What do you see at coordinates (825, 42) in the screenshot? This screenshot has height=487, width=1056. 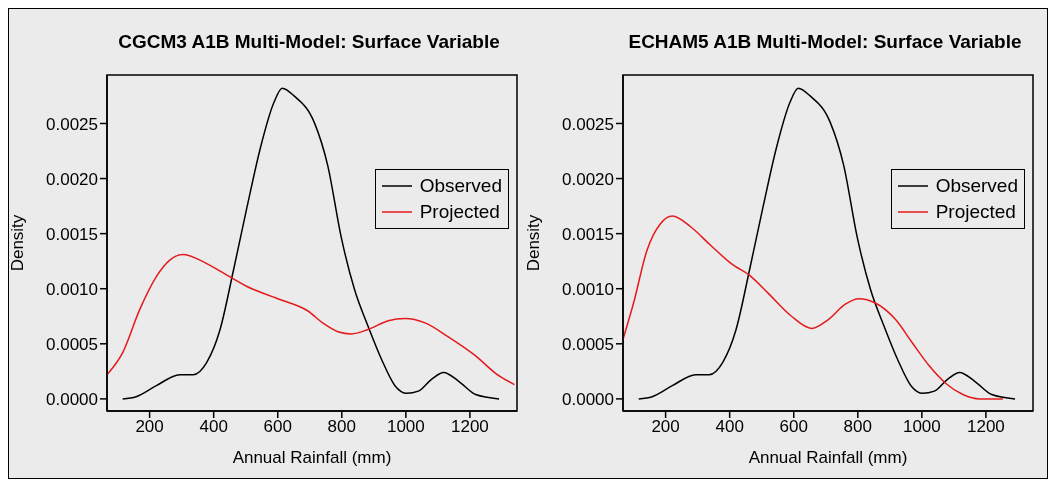 I see `chart-title: ECHAM5 A1B Multi-Model: Surface Variable` at bounding box center [825, 42].